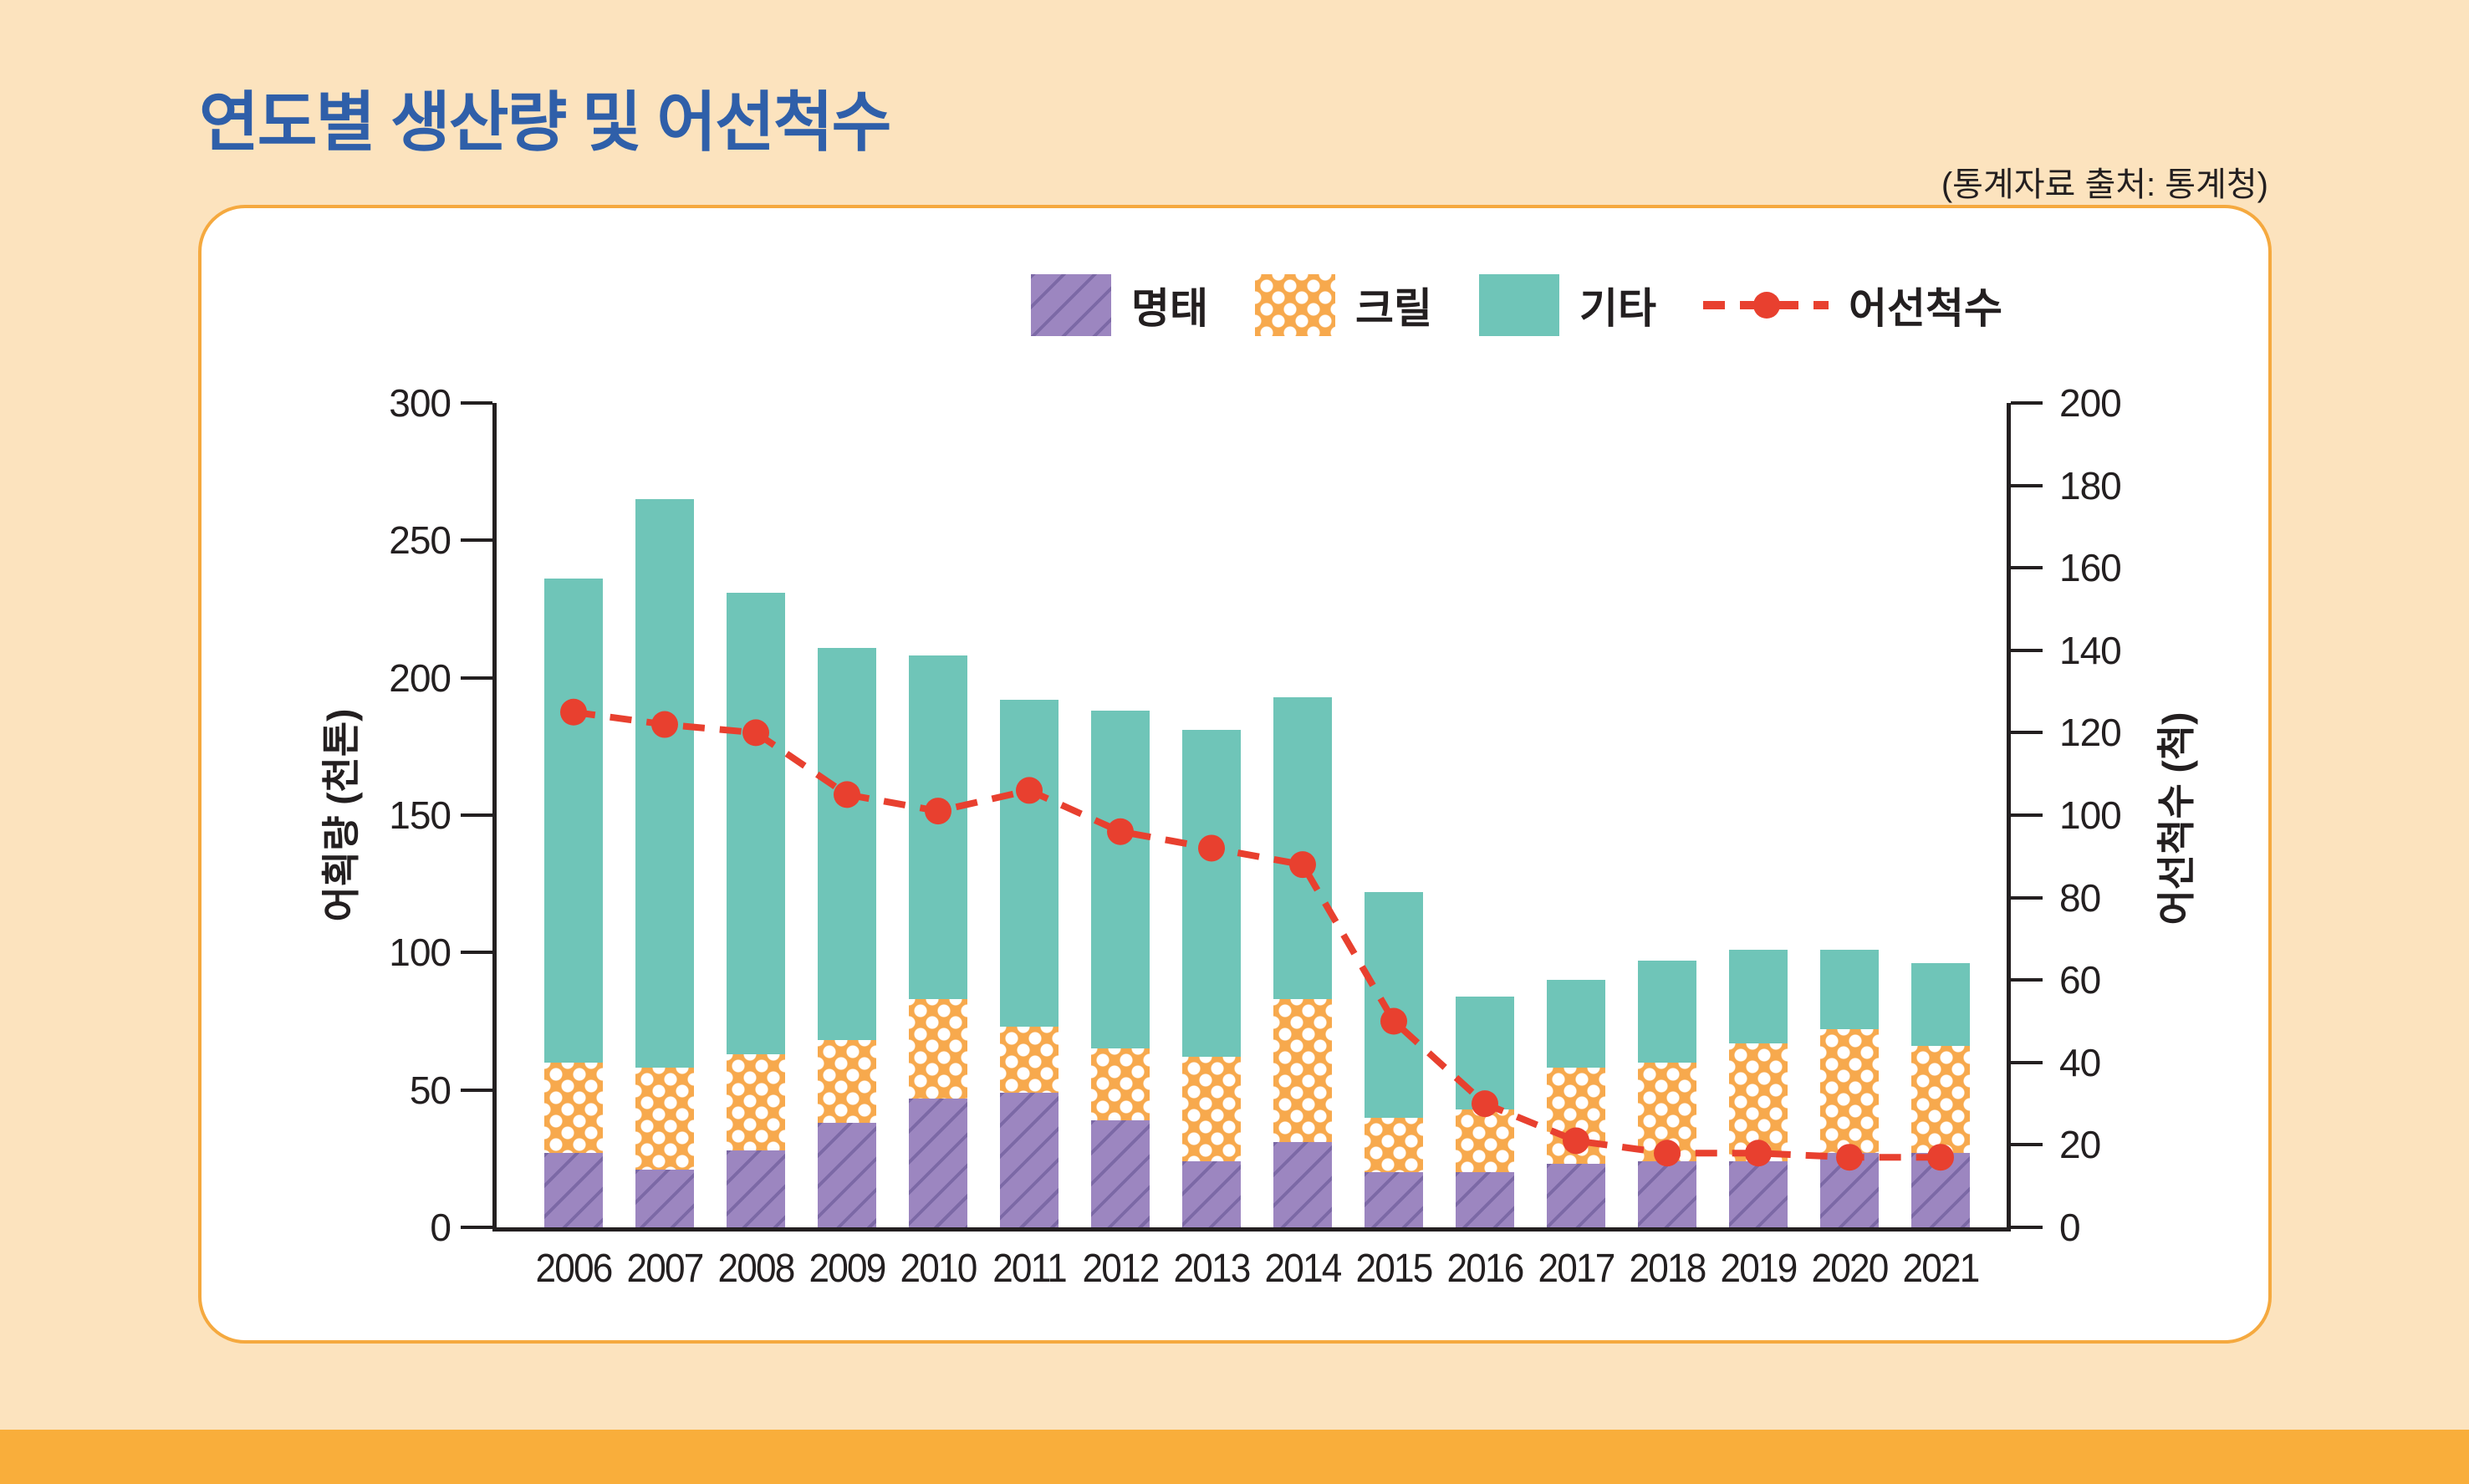 The image size is (2469, 1484). What do you see at coordinates (1668, 1269) in the screenshot?
I see `x-axis-category-label: 2018` at bounding box center [1668, 1269].